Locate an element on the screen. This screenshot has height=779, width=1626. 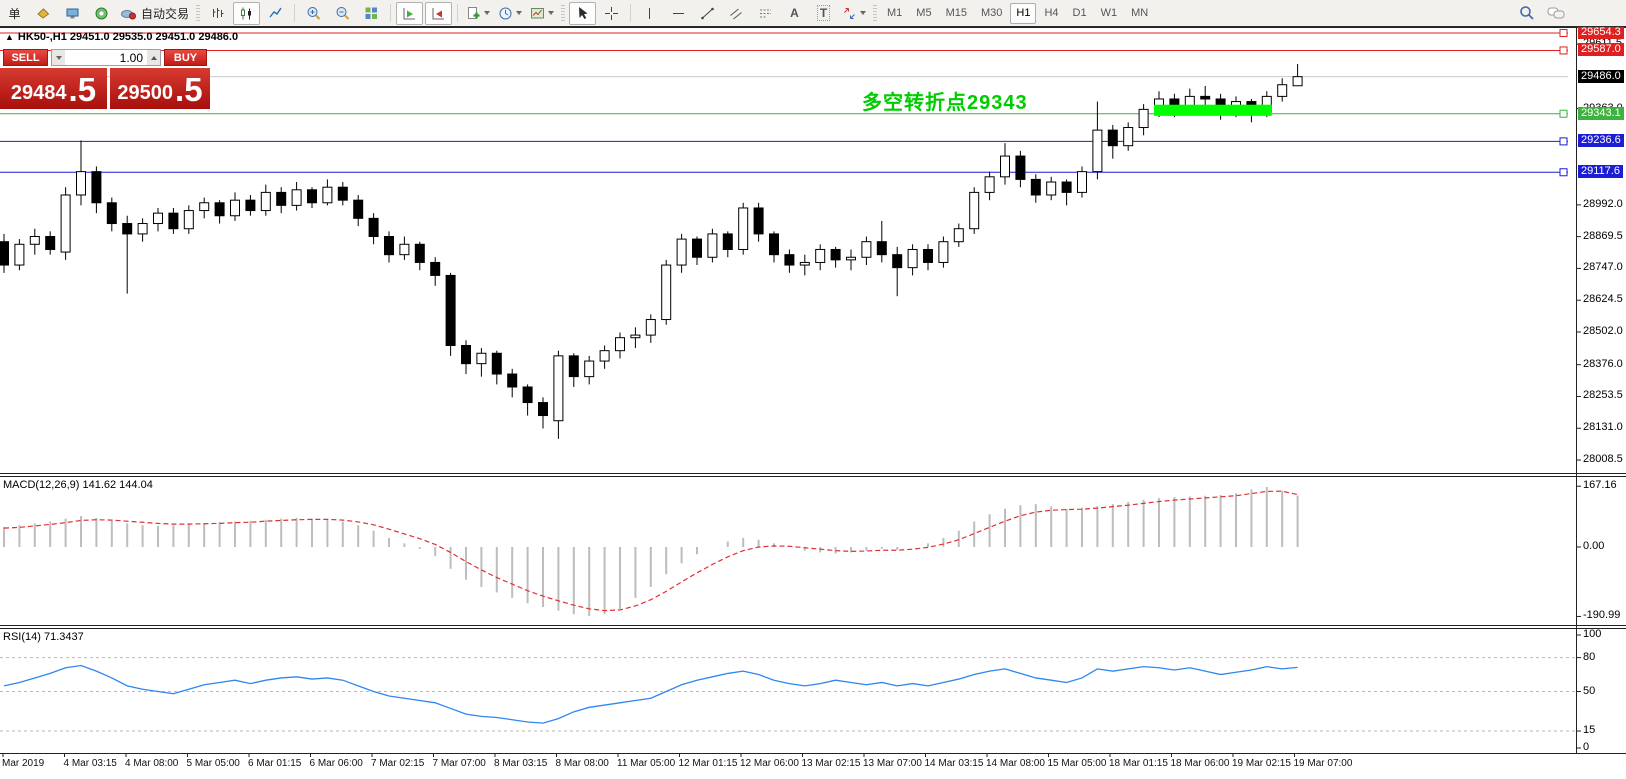
new-order-partial-label: 单 is located at coordinates (14, 13).